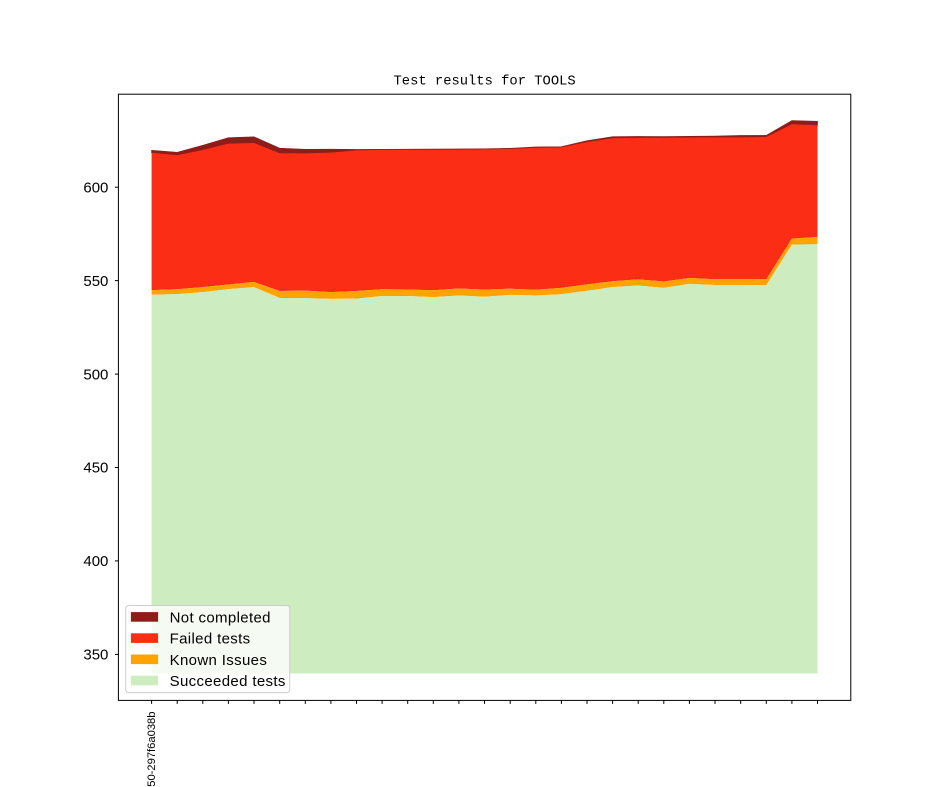 This screenshot has height=787, width=944. Describe the element at coordinates (95, 655) in the screenshot. I see `svg-text: 350` at that location.